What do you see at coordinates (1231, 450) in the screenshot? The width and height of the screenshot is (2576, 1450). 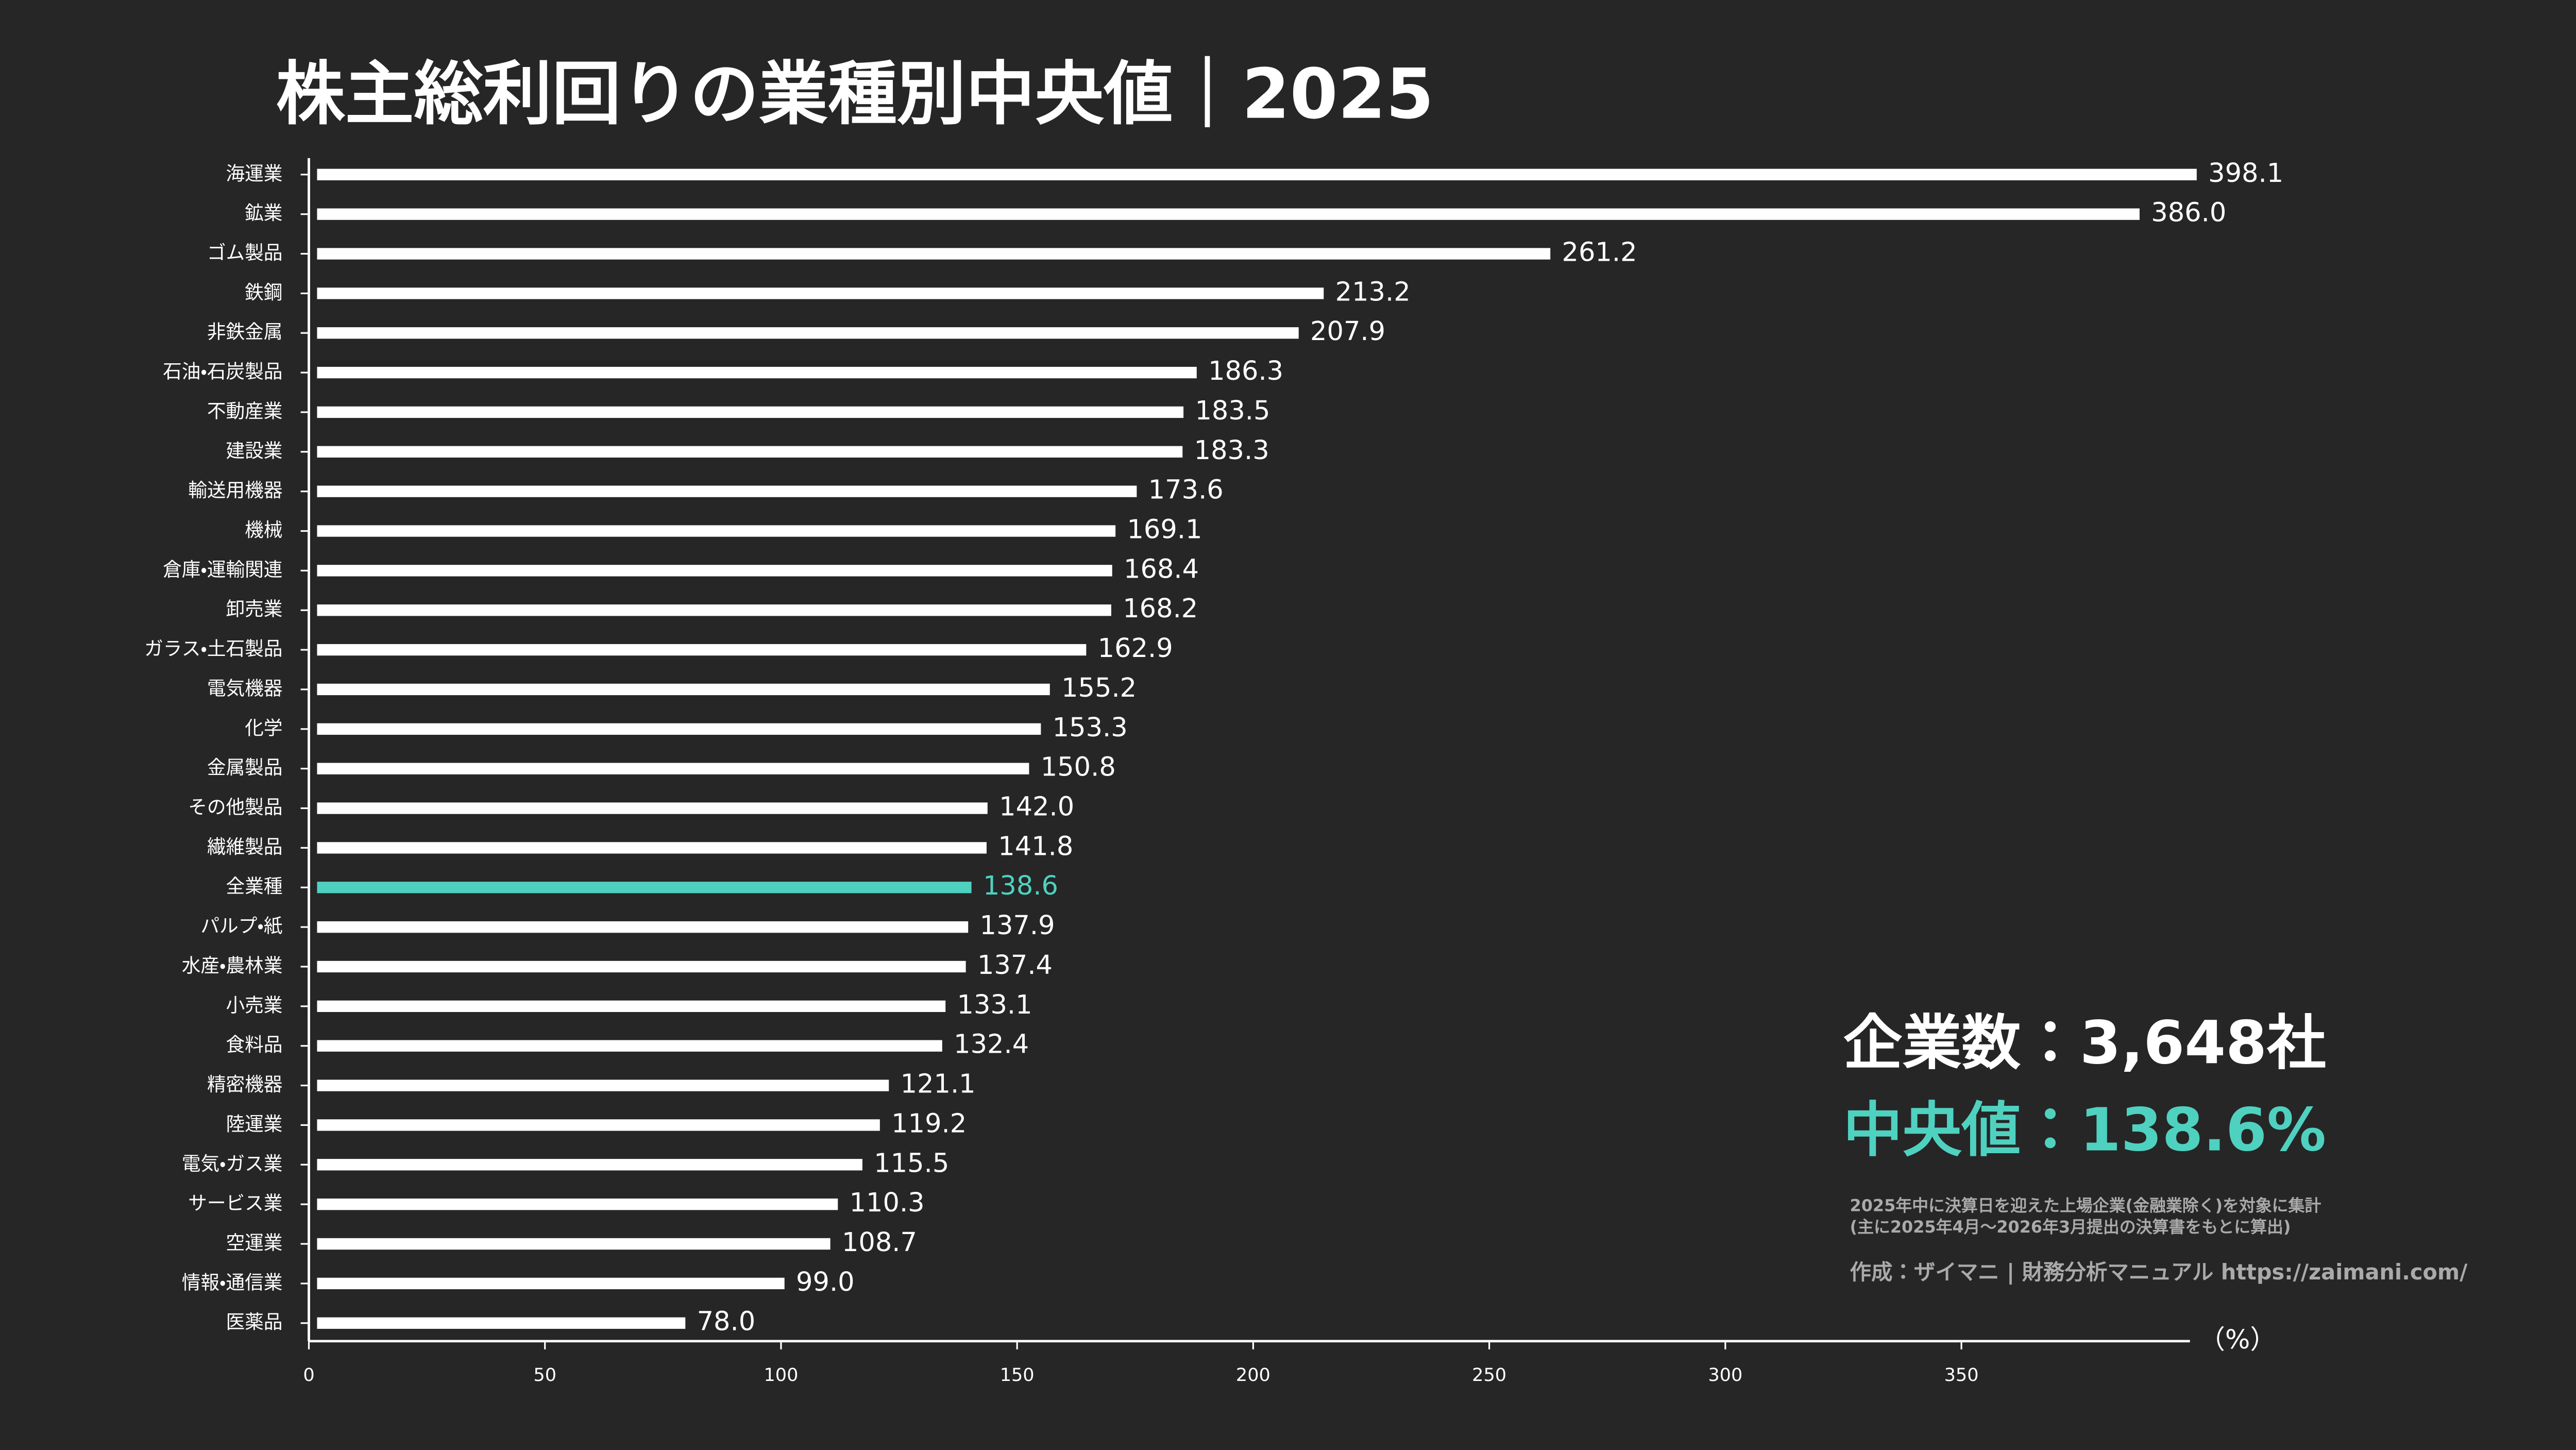 I see `value-label: 183.3` at bounding box center [1231, 450].